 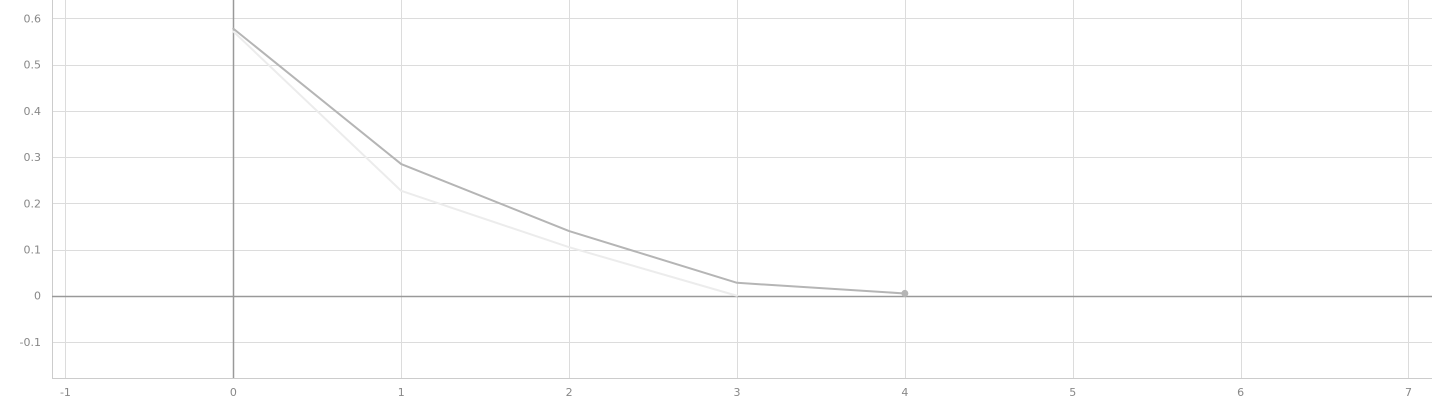 I want to click on x-tick-label: 1, so click(x=401, y=392).